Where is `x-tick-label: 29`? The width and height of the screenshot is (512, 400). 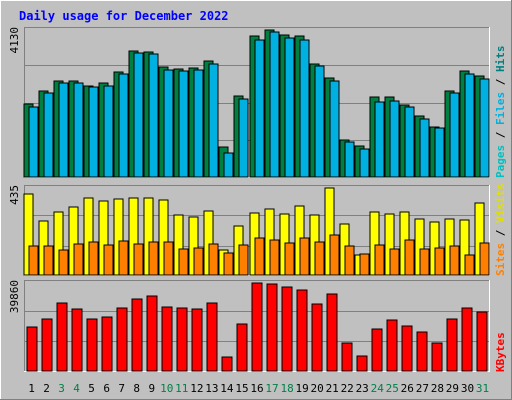 x-tick-label: 29 is located at coordinates (452, 388).